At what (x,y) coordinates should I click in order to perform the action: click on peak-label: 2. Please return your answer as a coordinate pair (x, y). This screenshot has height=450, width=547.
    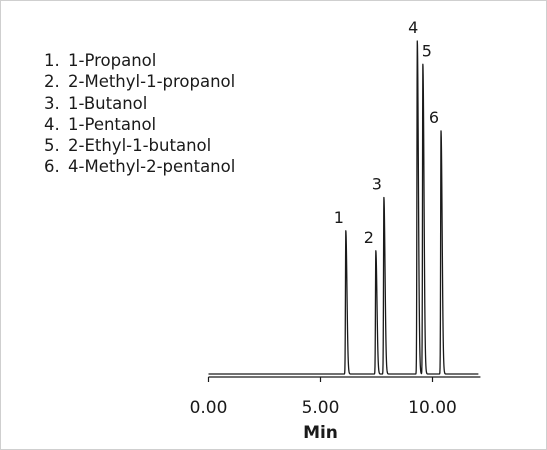
    Looking at the image, I should click on (369, 237).